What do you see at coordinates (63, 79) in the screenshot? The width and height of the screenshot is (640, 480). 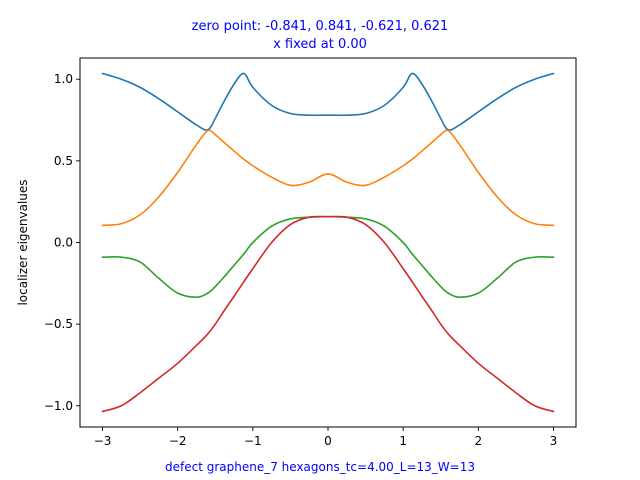 I see `y-tick-label: 1.0` at bounding box center [63, 79].